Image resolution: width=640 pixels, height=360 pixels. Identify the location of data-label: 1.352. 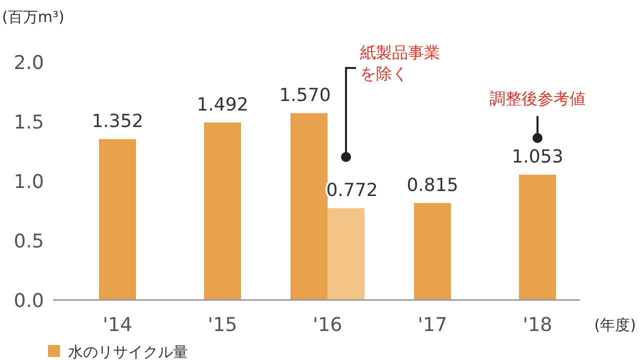
(118, 121).